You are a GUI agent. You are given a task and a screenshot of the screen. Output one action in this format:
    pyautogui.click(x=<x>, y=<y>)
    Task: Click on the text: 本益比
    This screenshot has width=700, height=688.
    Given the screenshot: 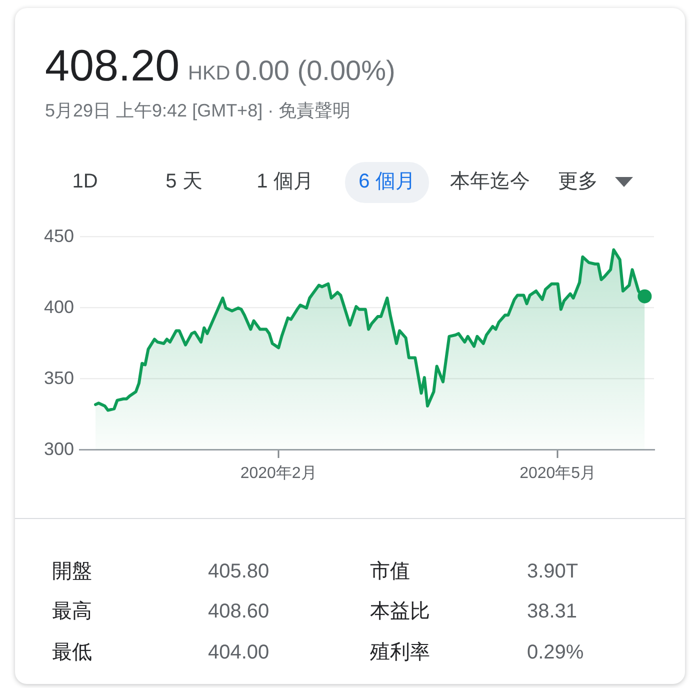 What is the action you would take?
    pyautogui.click(x=400, y=612)
    